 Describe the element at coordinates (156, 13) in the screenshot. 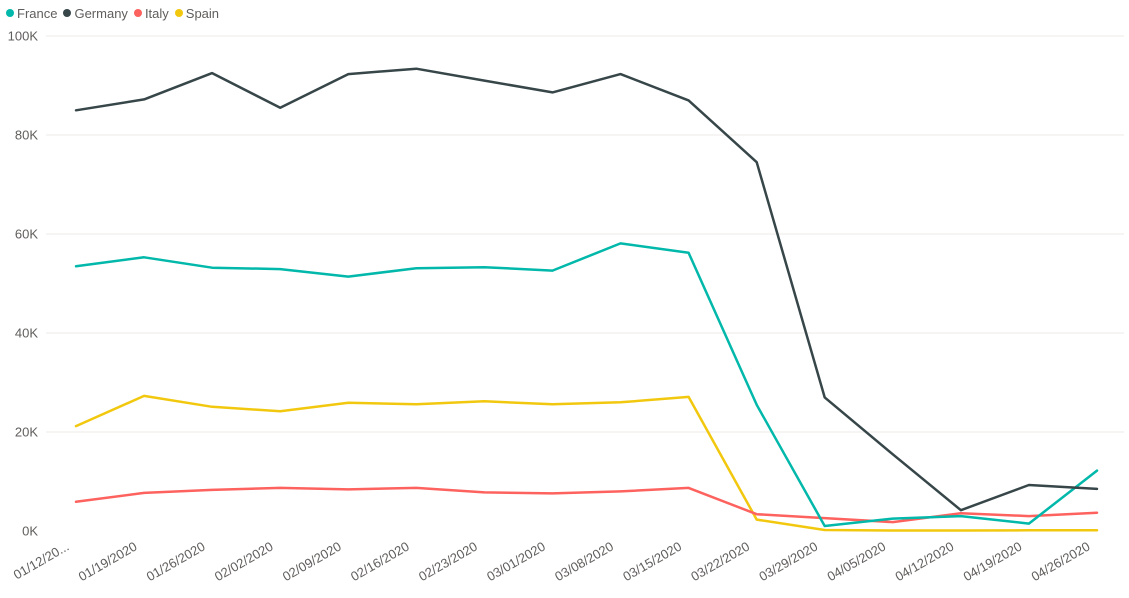

I see `legend-label: Italy` at that location.